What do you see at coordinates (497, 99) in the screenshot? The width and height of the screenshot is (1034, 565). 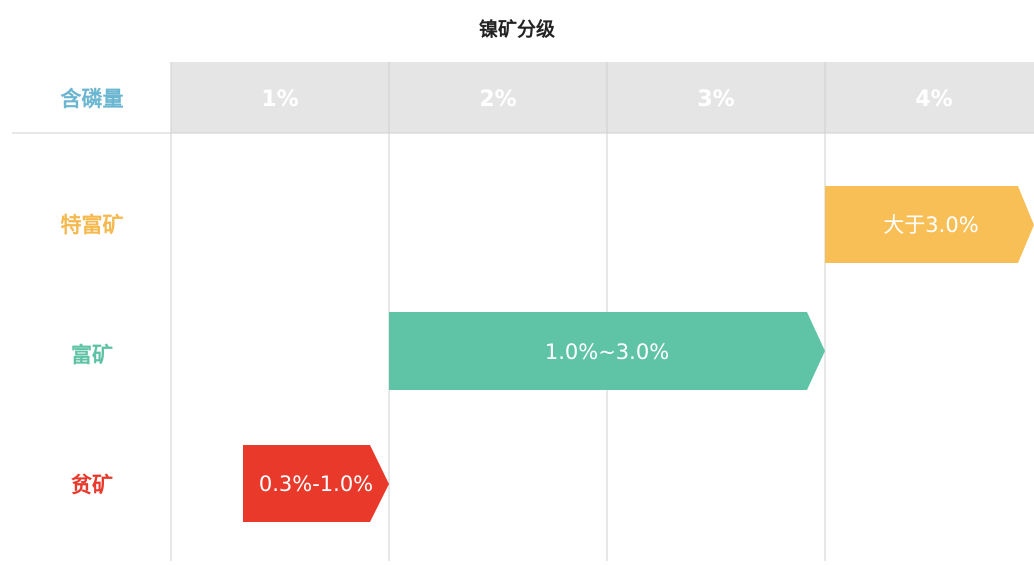 I see `column-label: 2%` at bounding box center [497, 99].